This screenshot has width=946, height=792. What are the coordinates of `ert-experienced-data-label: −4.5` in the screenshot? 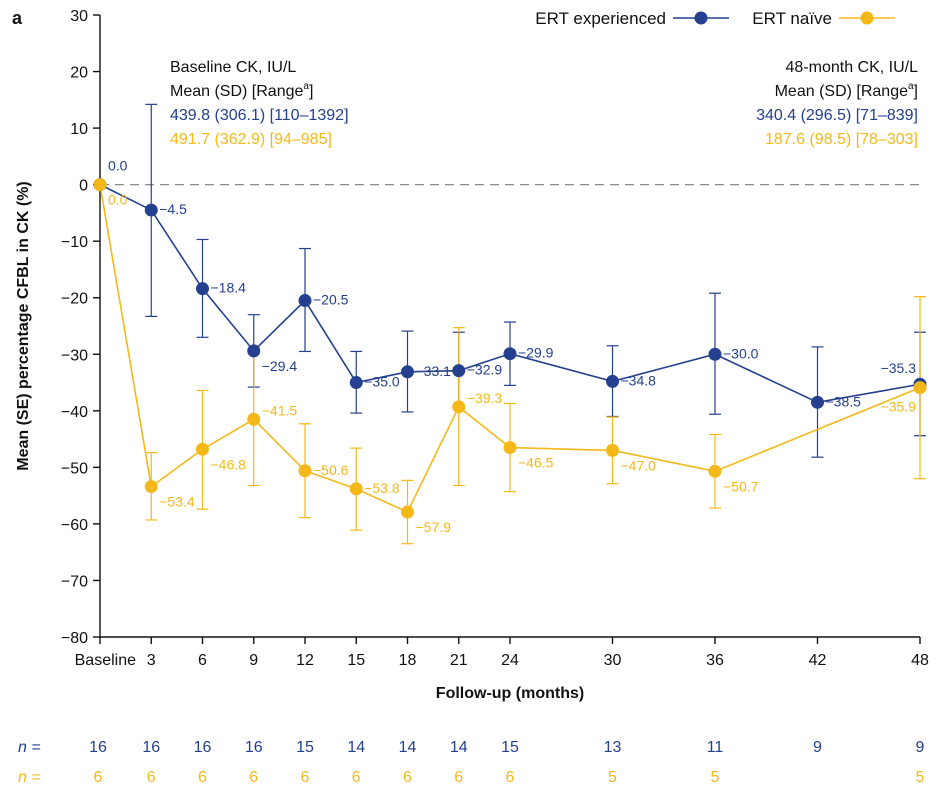 It's located at (173, 209).